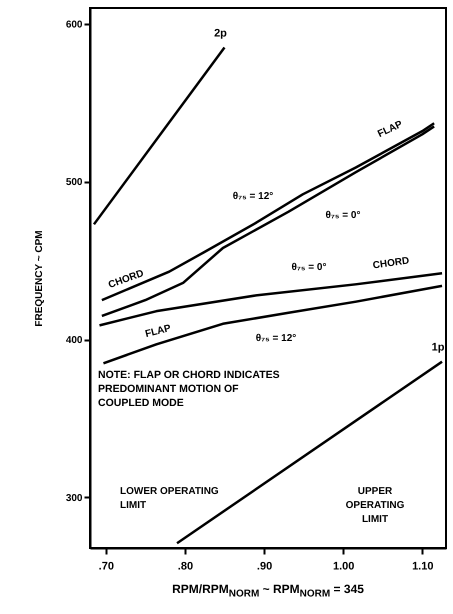 This screenshot has height=614, width=453. Describe the element at coordinates (74, 24) in the screenshot. I see `y-tick-label: 600` at that location.